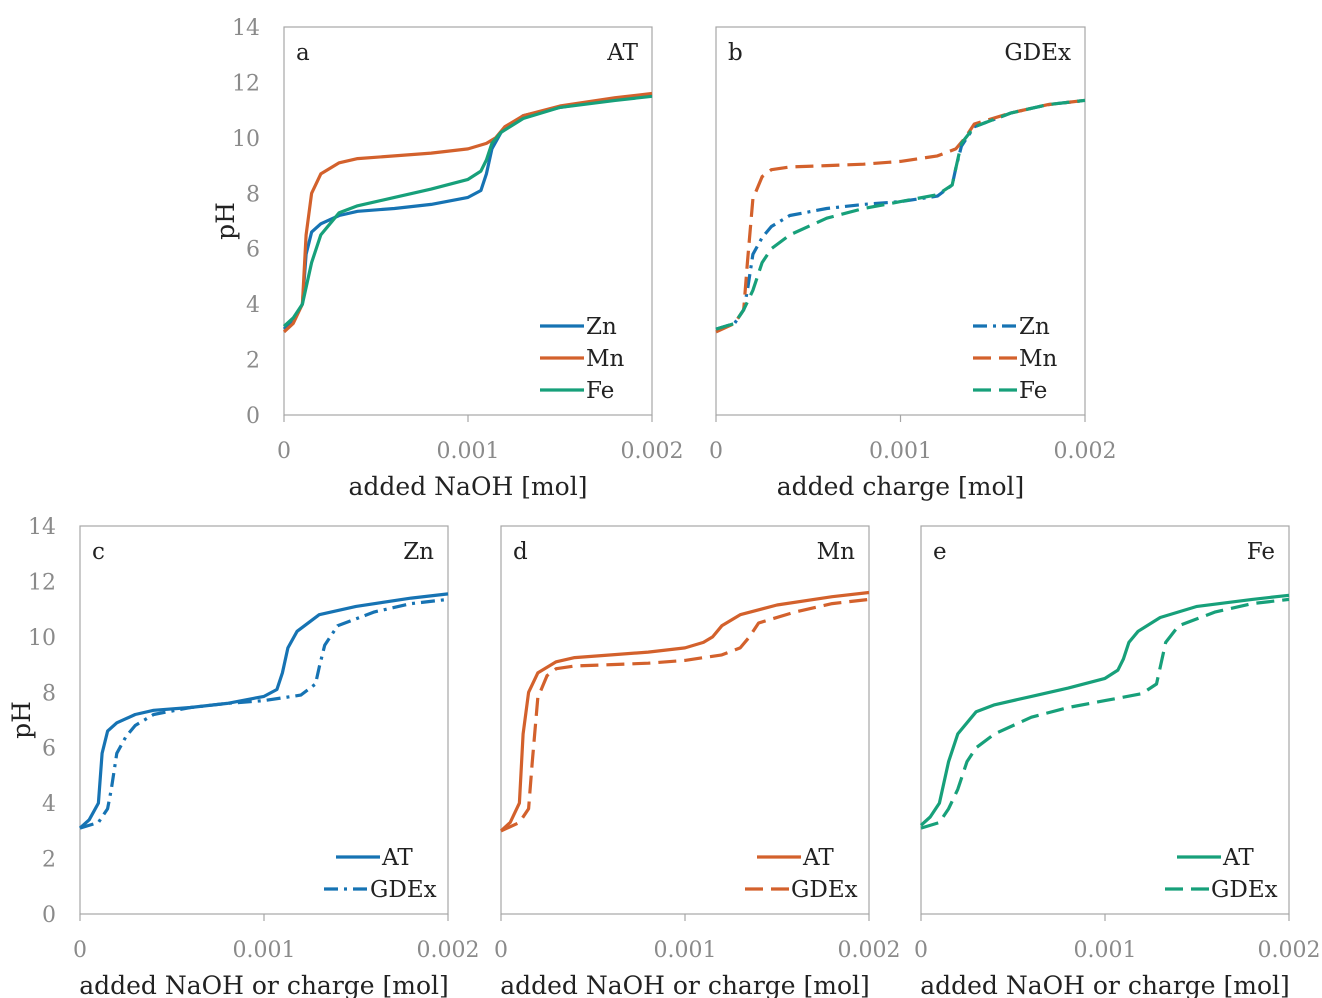 This screenshot has height=998, width=1322. I want to click on panel-tag: GDEx, so click(1037, 53).